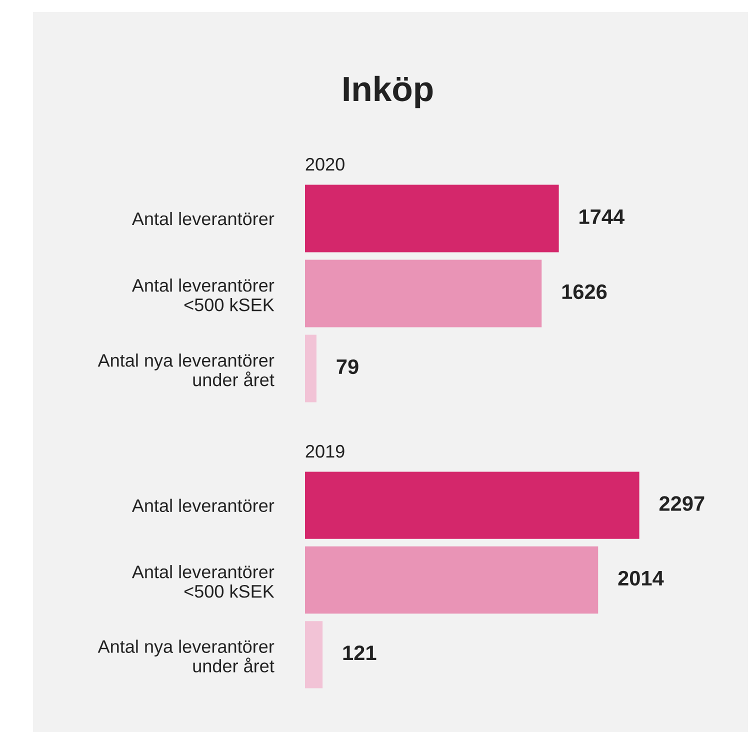 This screenshot has width=753, height=732. I want to click on data-label: 1626, so click(584, 292).